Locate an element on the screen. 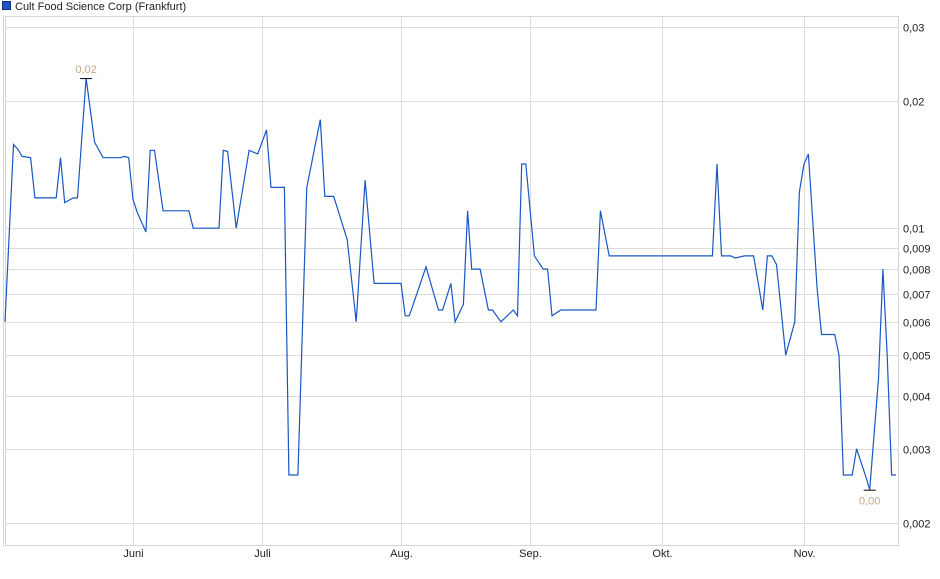  y-tick-label: 0,02 is located at coordinates (913, 103).